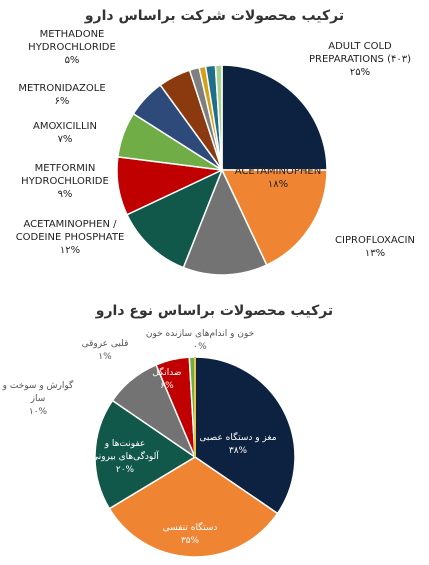  Describe the element at coordinates (375, 253) in the screenshot. I see `value-label: ۱۳%` at that location.